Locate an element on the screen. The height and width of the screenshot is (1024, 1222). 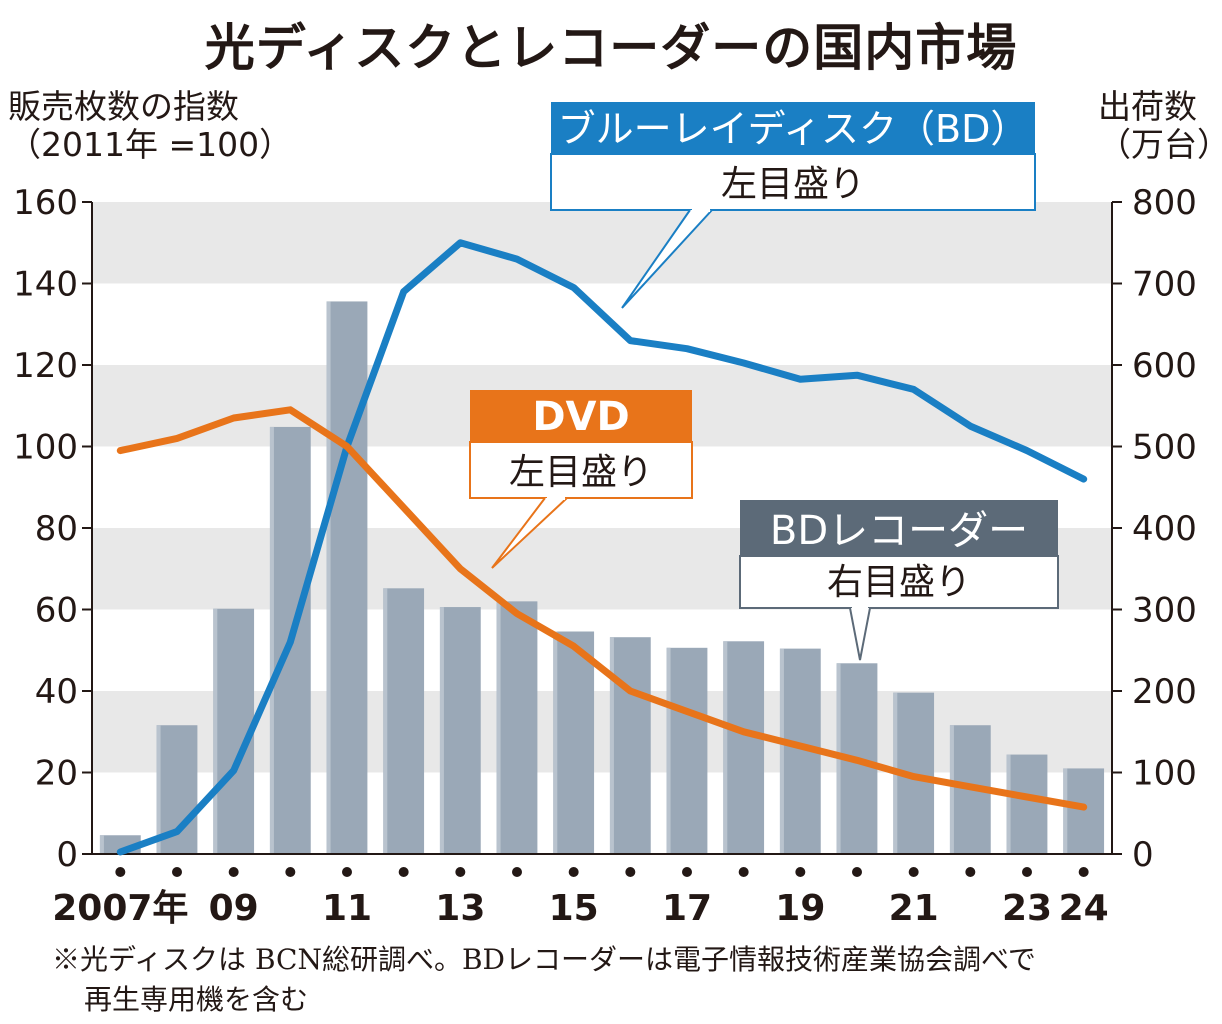
bar-highlight-2023 is located at coordinates (1008, 804).